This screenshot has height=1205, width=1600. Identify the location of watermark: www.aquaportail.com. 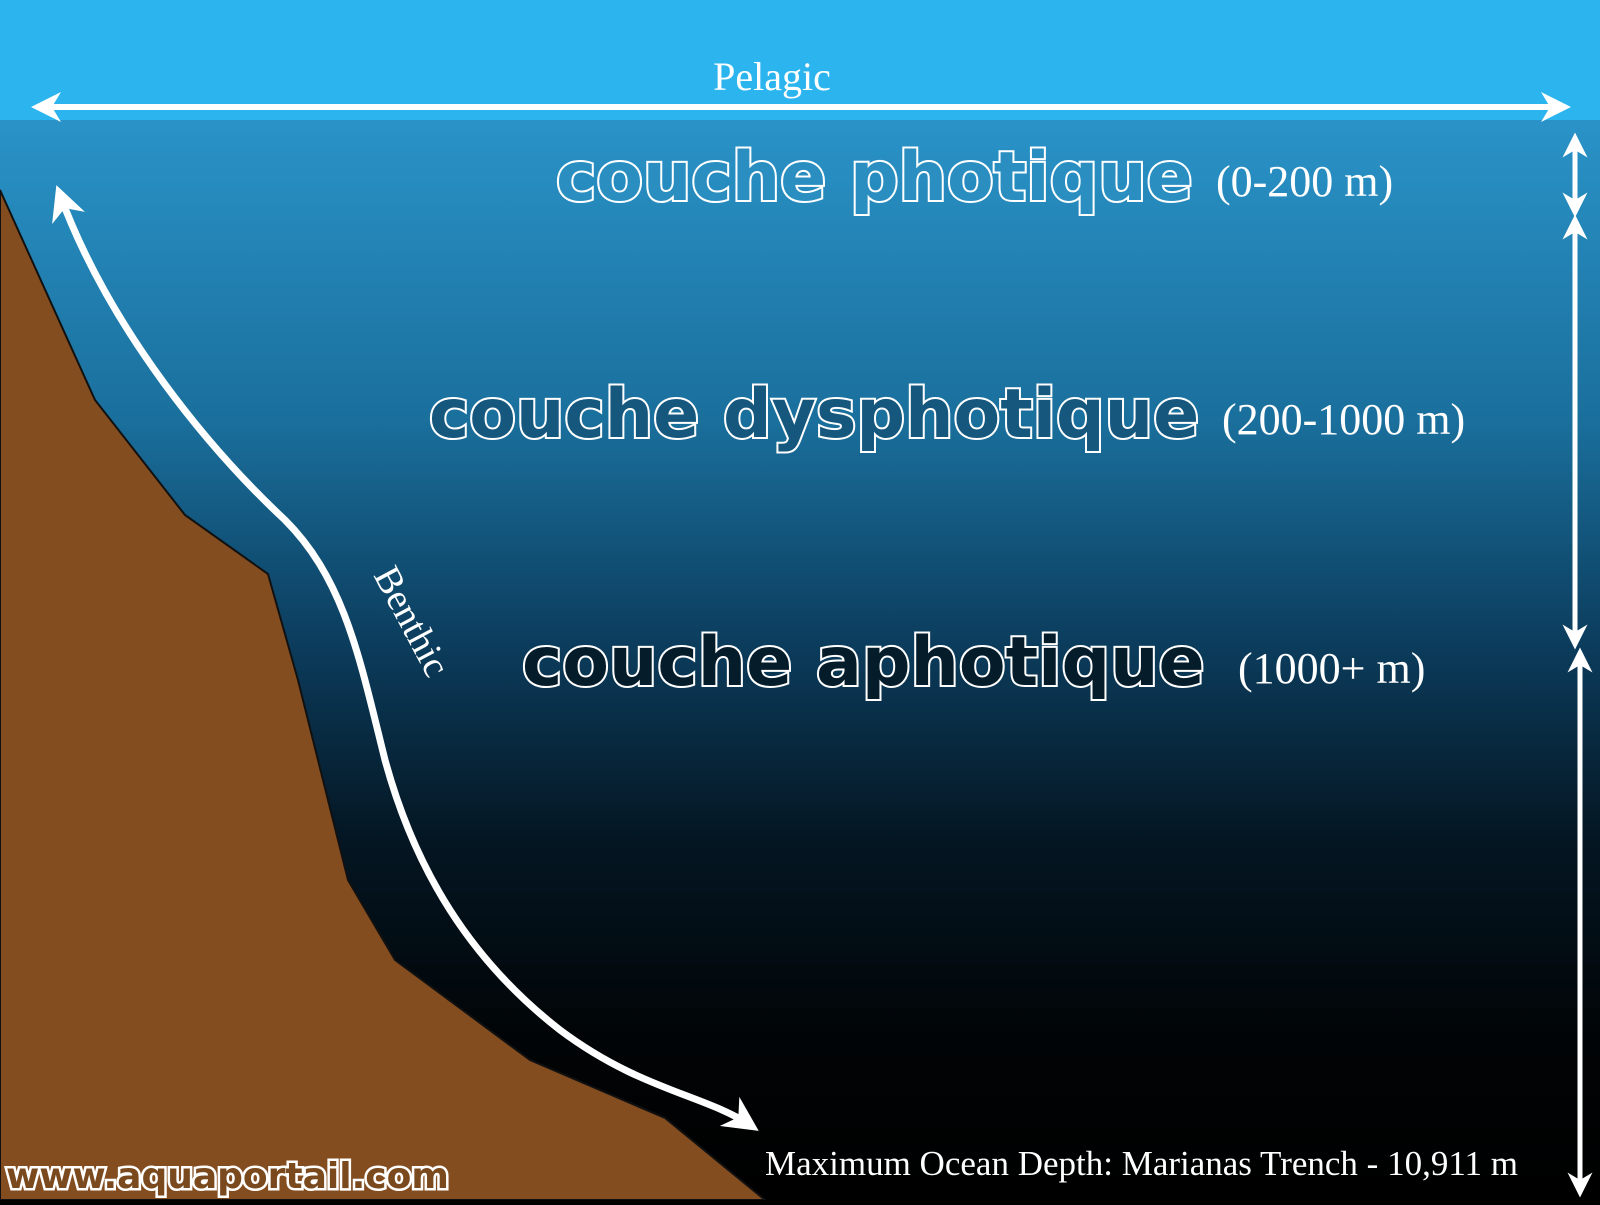
(227, 1176).